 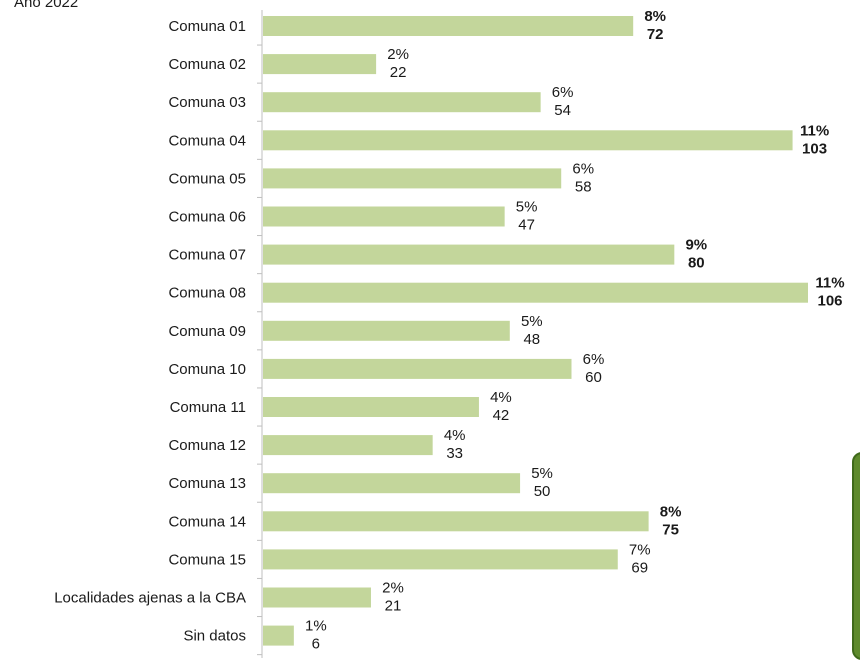 I want to click on value-label: 22, so click(x=398, y=72).